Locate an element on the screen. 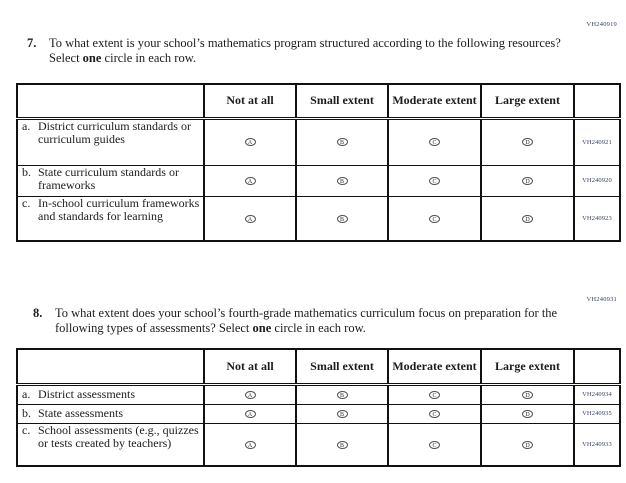 The width and height of the screenshot is (626, 483). q8-row-a-label-cell: a. District assessments is located at coordinates (110, 394).